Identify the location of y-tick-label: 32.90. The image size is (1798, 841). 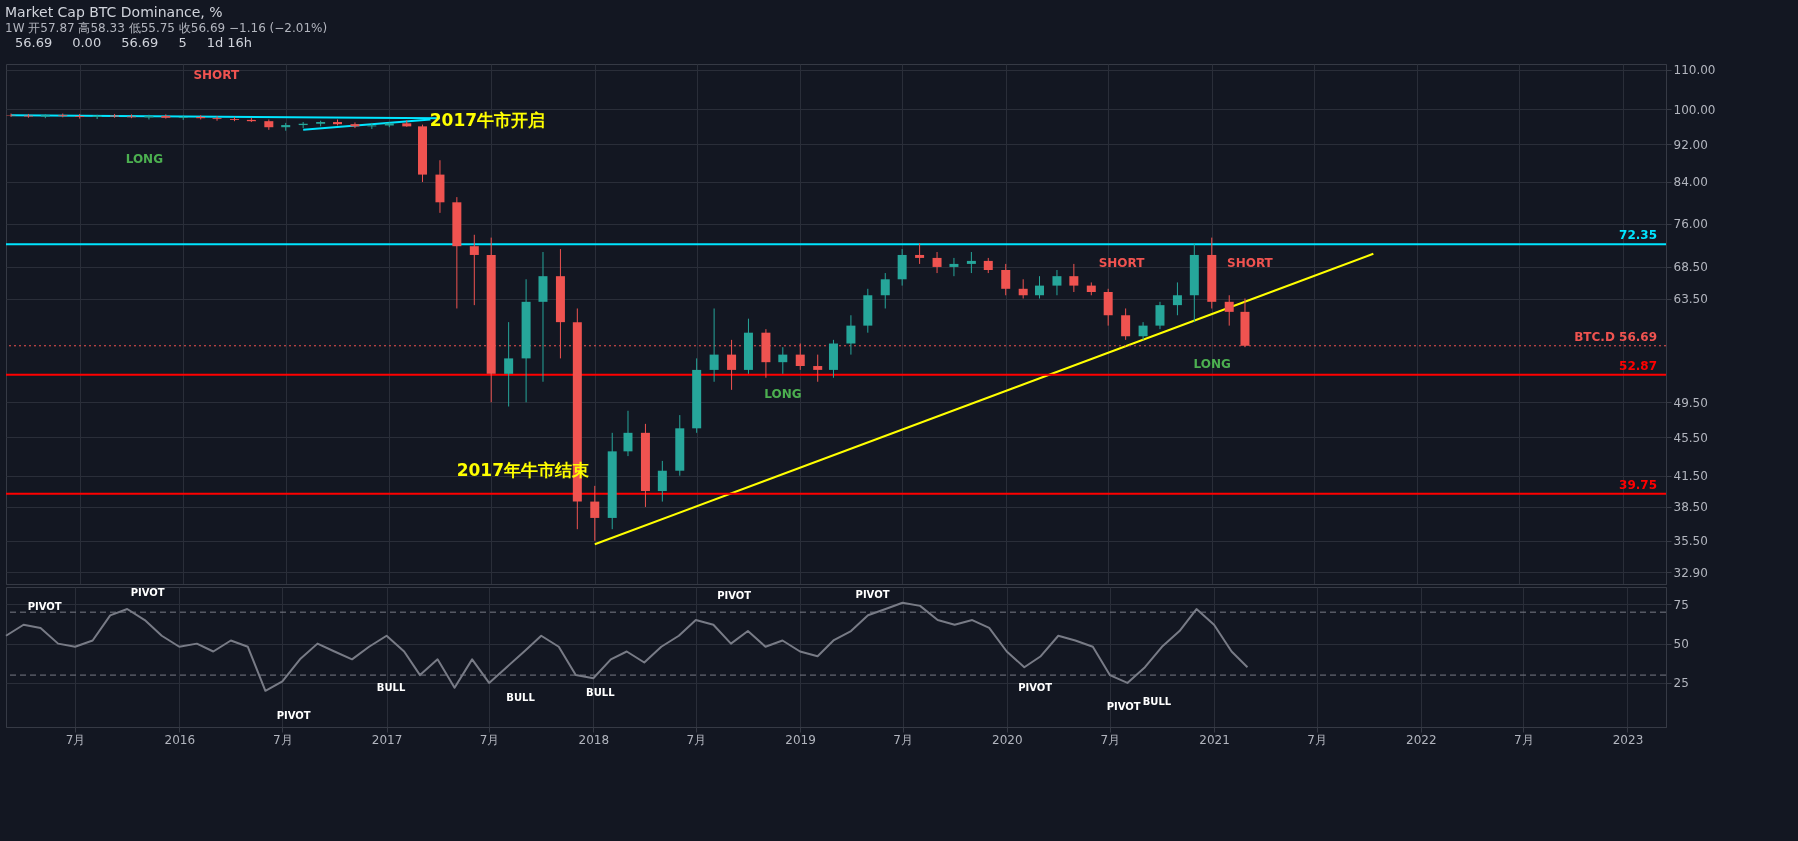
(1690, 572).